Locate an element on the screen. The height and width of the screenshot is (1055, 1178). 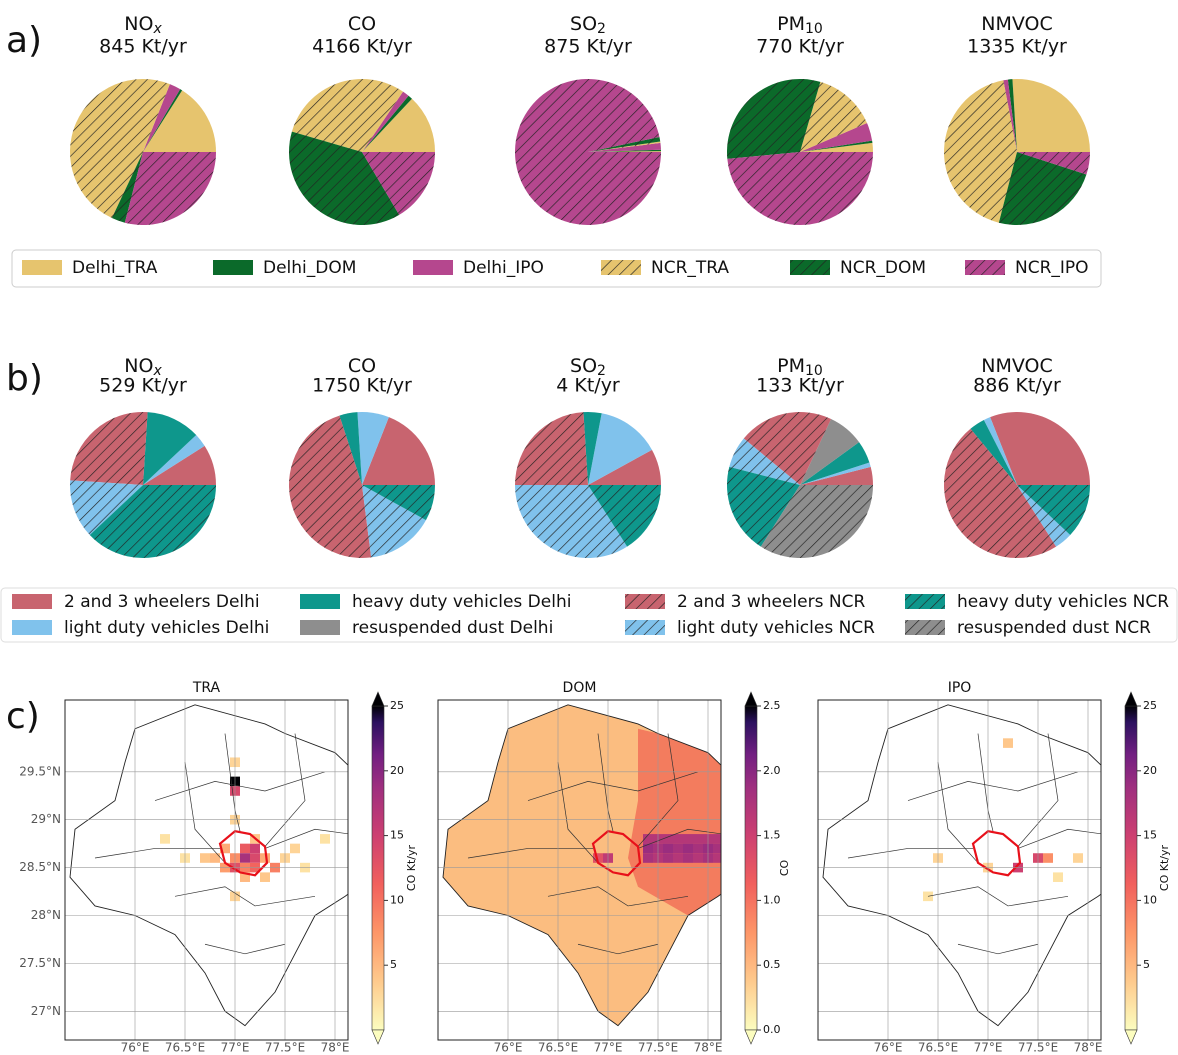
y-tick-label: 27.5°N is located at coordinates (40, 963).